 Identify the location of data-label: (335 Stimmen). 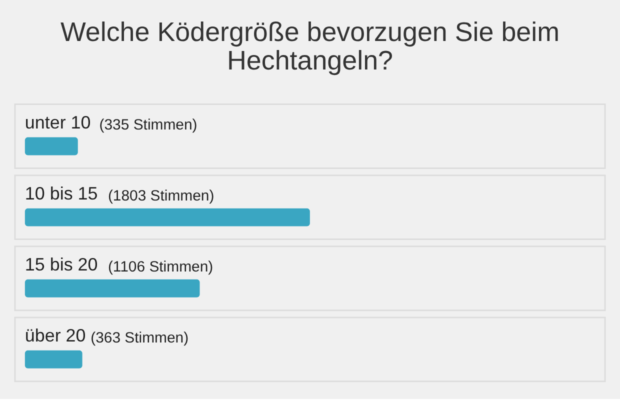
(148, 125).